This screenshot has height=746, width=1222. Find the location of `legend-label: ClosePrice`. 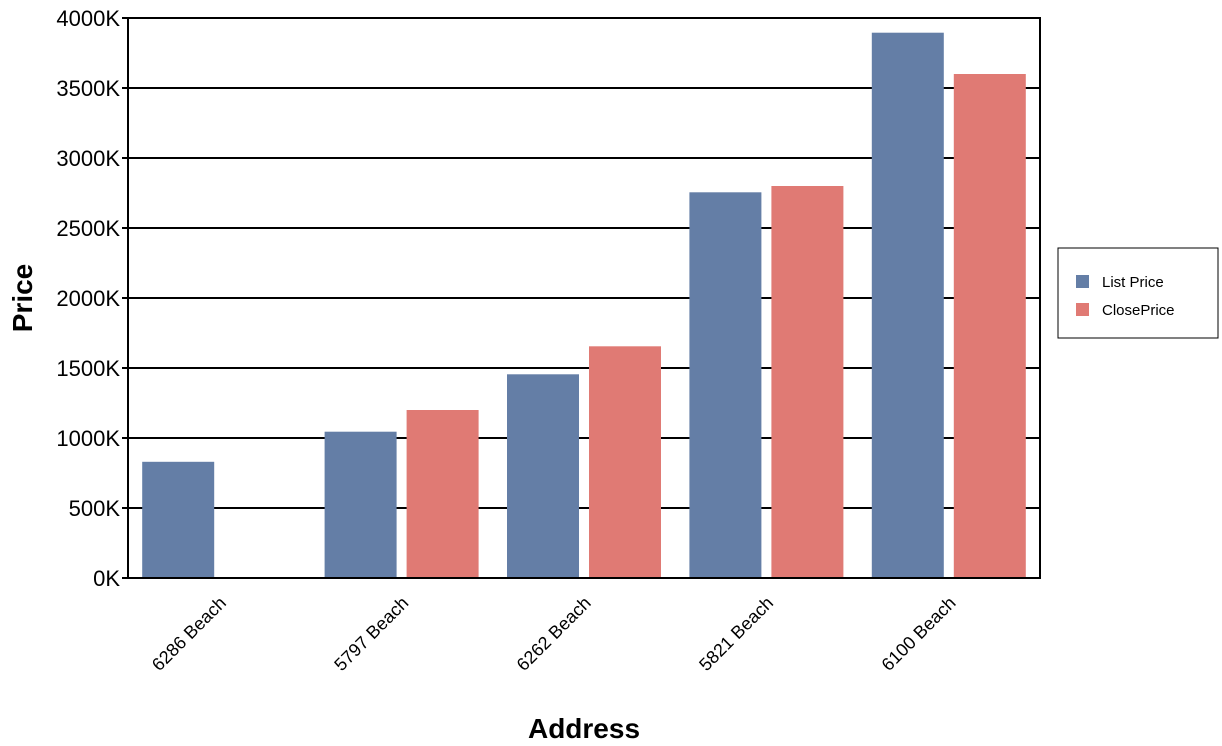

legend-label: ClosePrice is located at coordinates (1138, 310).